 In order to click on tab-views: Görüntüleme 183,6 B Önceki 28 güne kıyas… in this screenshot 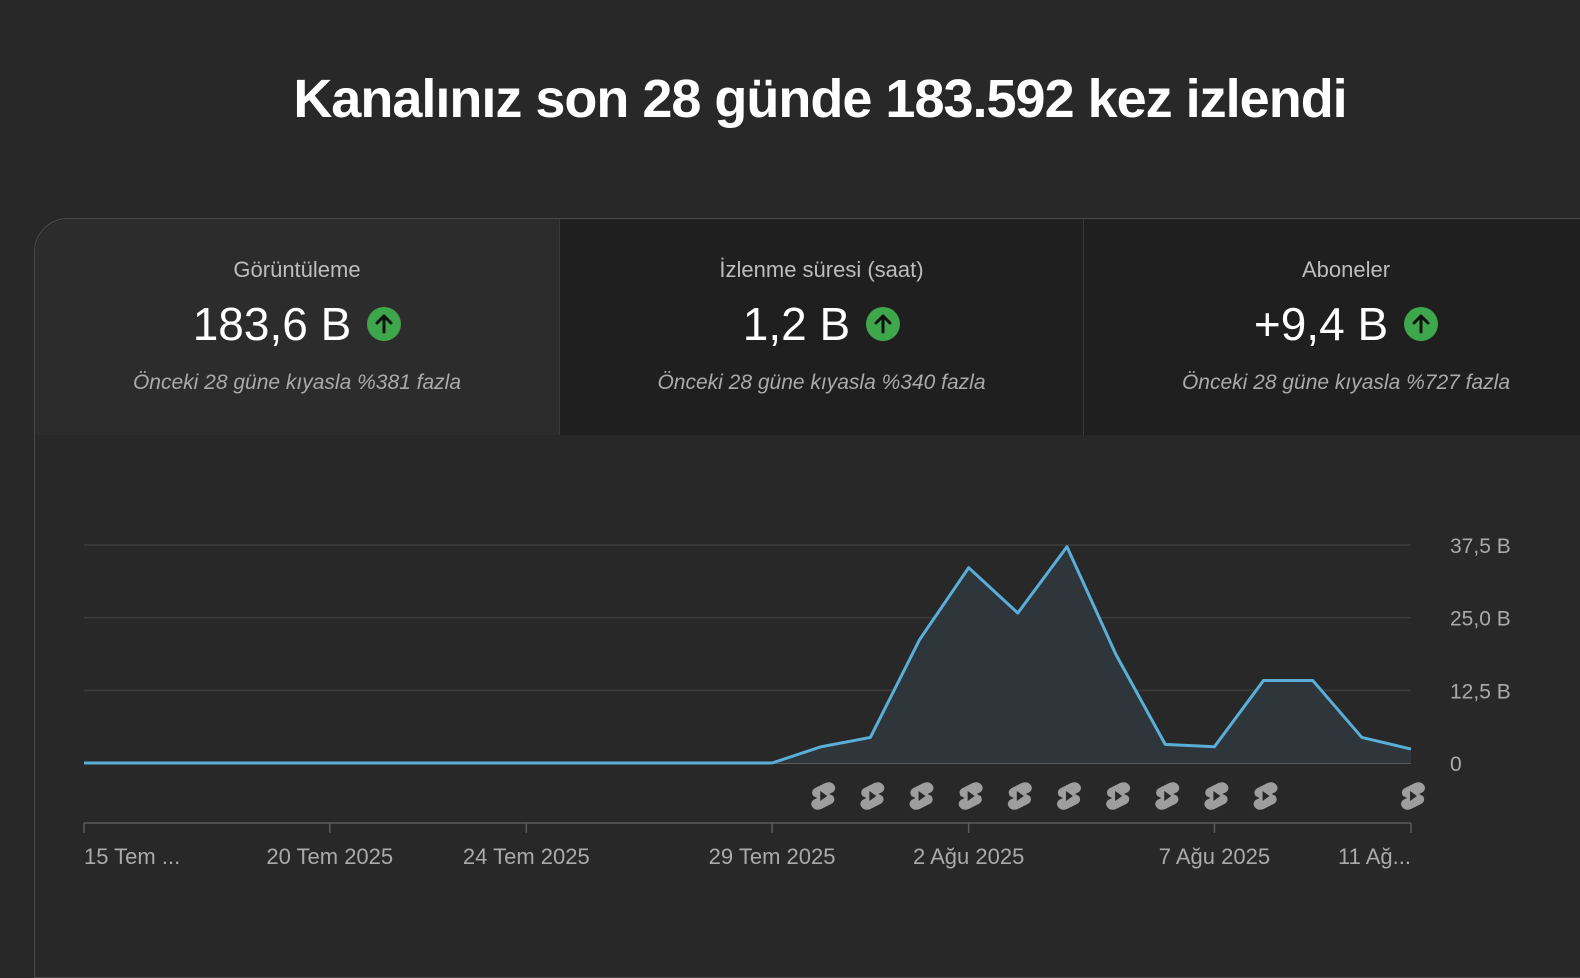, I will do `click(297, 327)`.